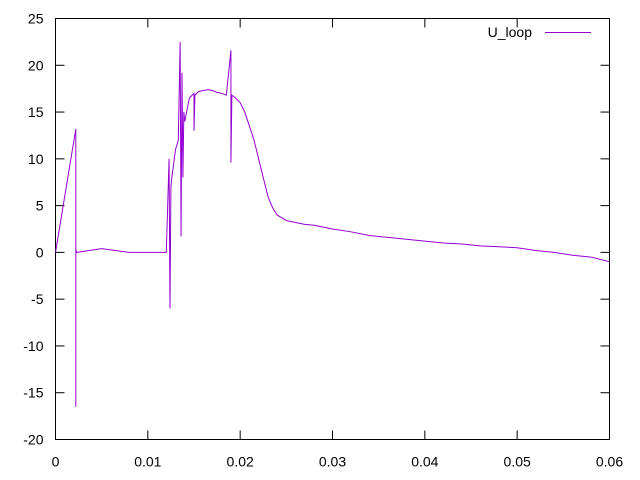  What do you see at coordinates (33, 393) in the screenshot?
I see `y-tick-label: -15` at bounding box center [33, 393].